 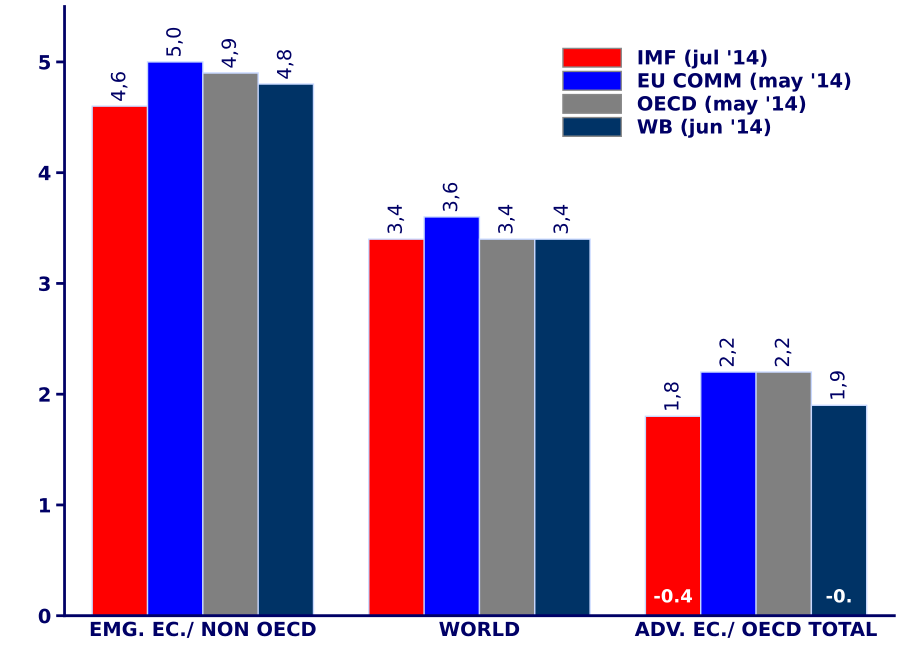 I want to click on legend-label: WB (jun '14), so click(x=703, y=128).